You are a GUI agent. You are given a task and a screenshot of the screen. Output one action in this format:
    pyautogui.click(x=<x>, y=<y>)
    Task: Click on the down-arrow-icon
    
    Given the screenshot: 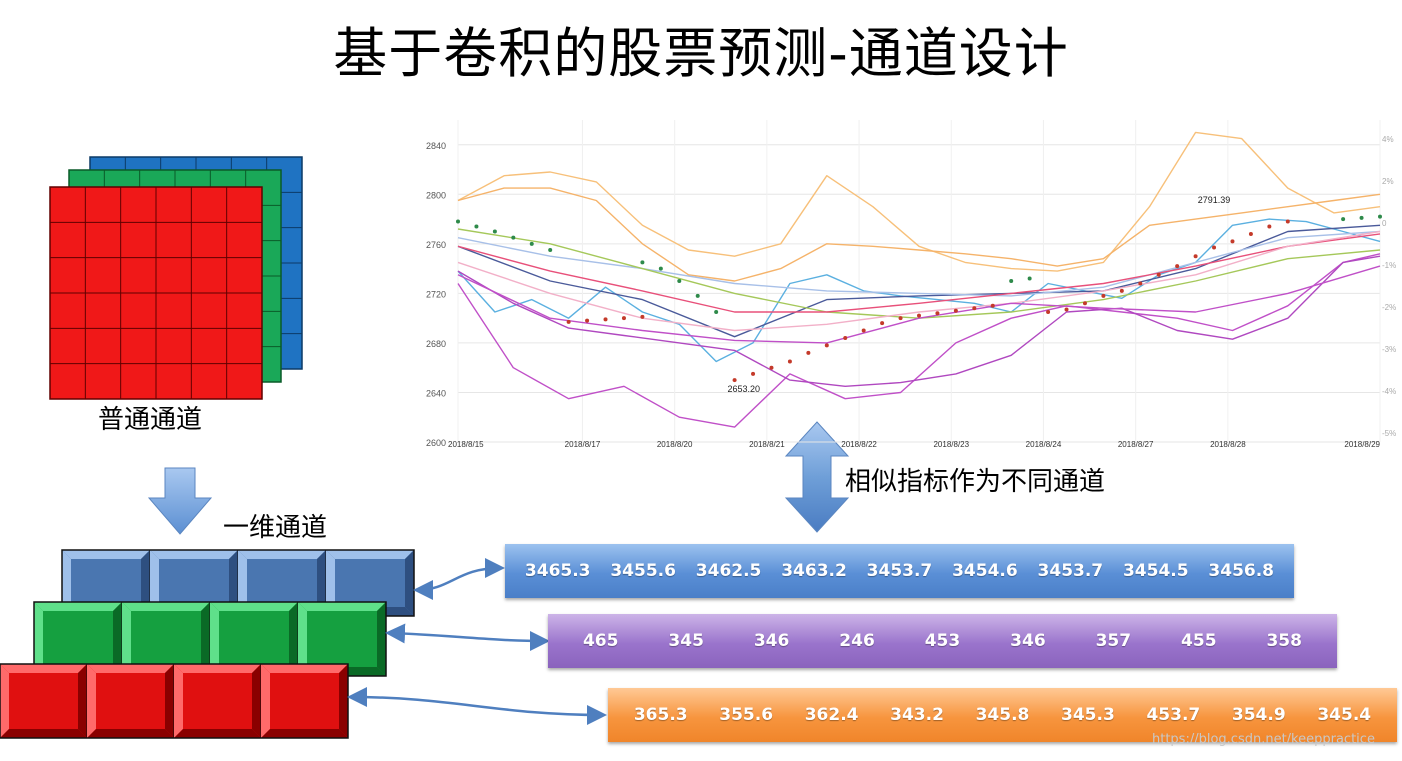 What is the action you would take?
    pyautogui.click(x=180, y=501)
    